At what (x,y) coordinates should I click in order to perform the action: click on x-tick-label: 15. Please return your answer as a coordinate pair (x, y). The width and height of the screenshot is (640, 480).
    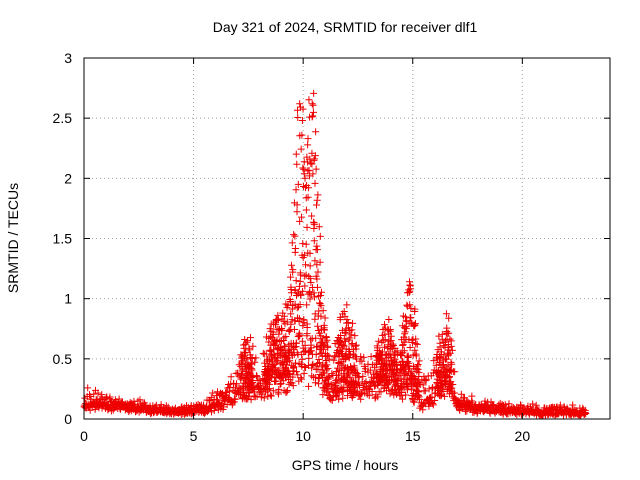
    Looking at the image, I should click on (413, 436).